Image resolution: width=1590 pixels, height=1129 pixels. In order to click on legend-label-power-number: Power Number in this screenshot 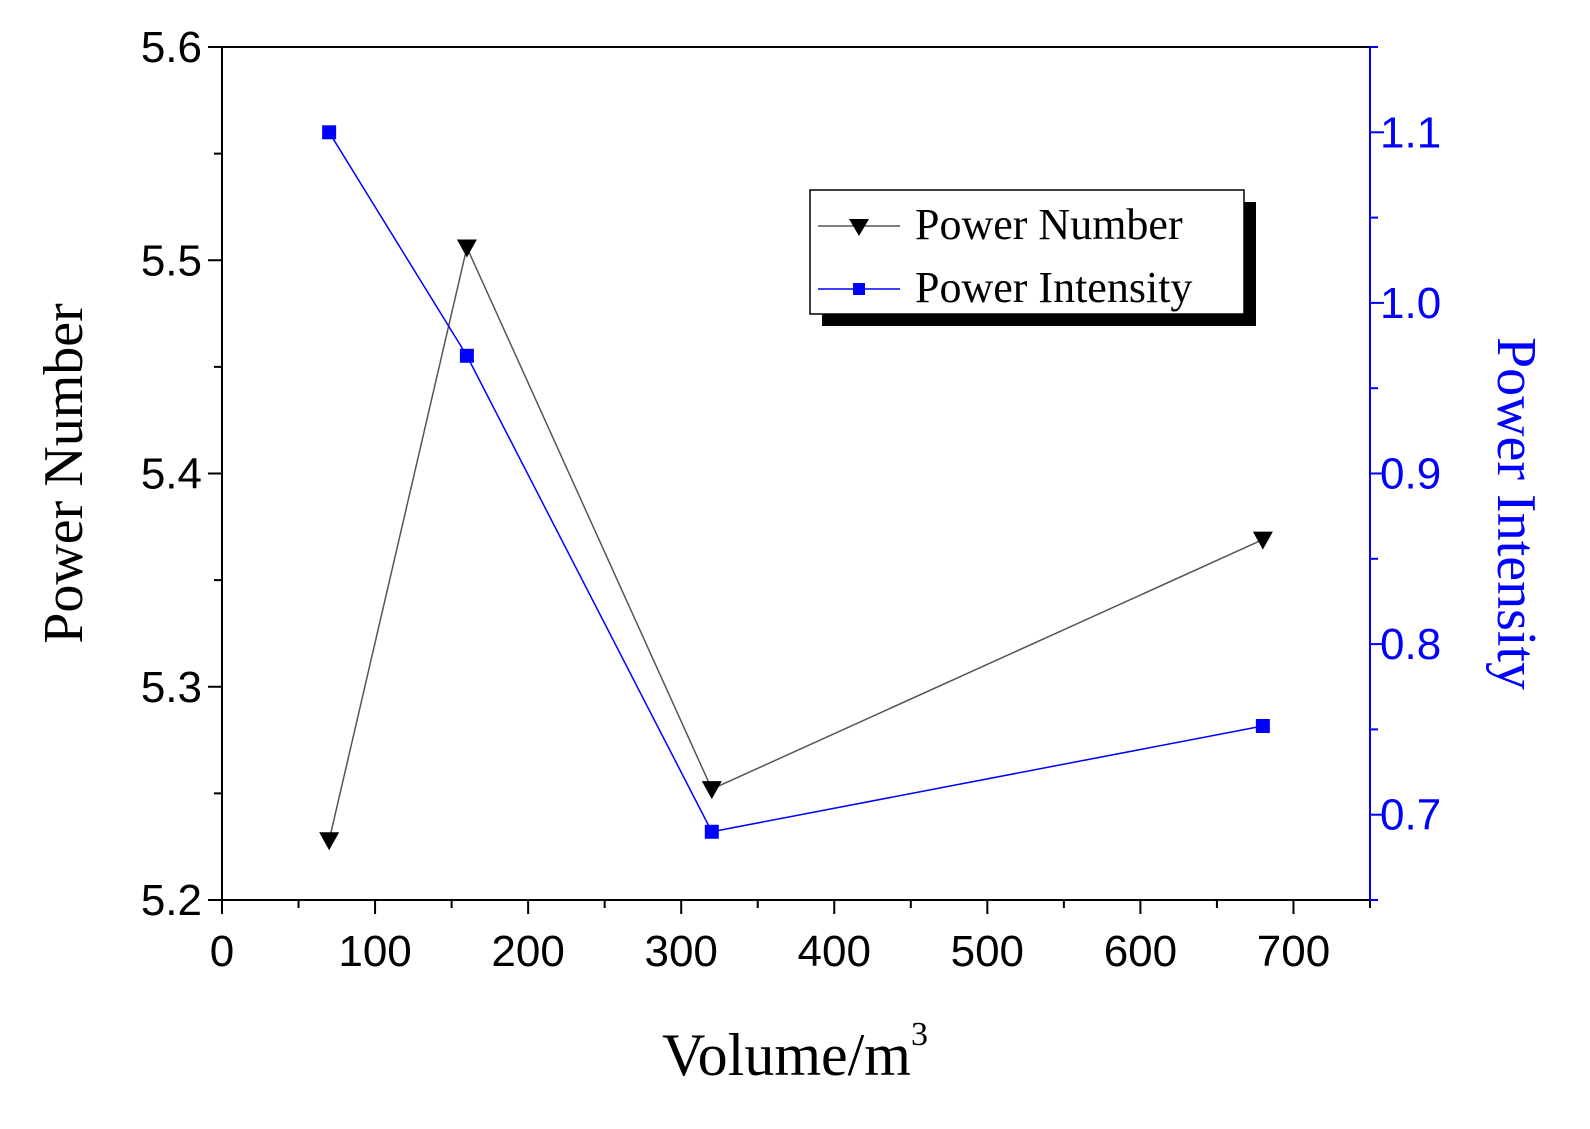, I will do `click(1049, 224)`.